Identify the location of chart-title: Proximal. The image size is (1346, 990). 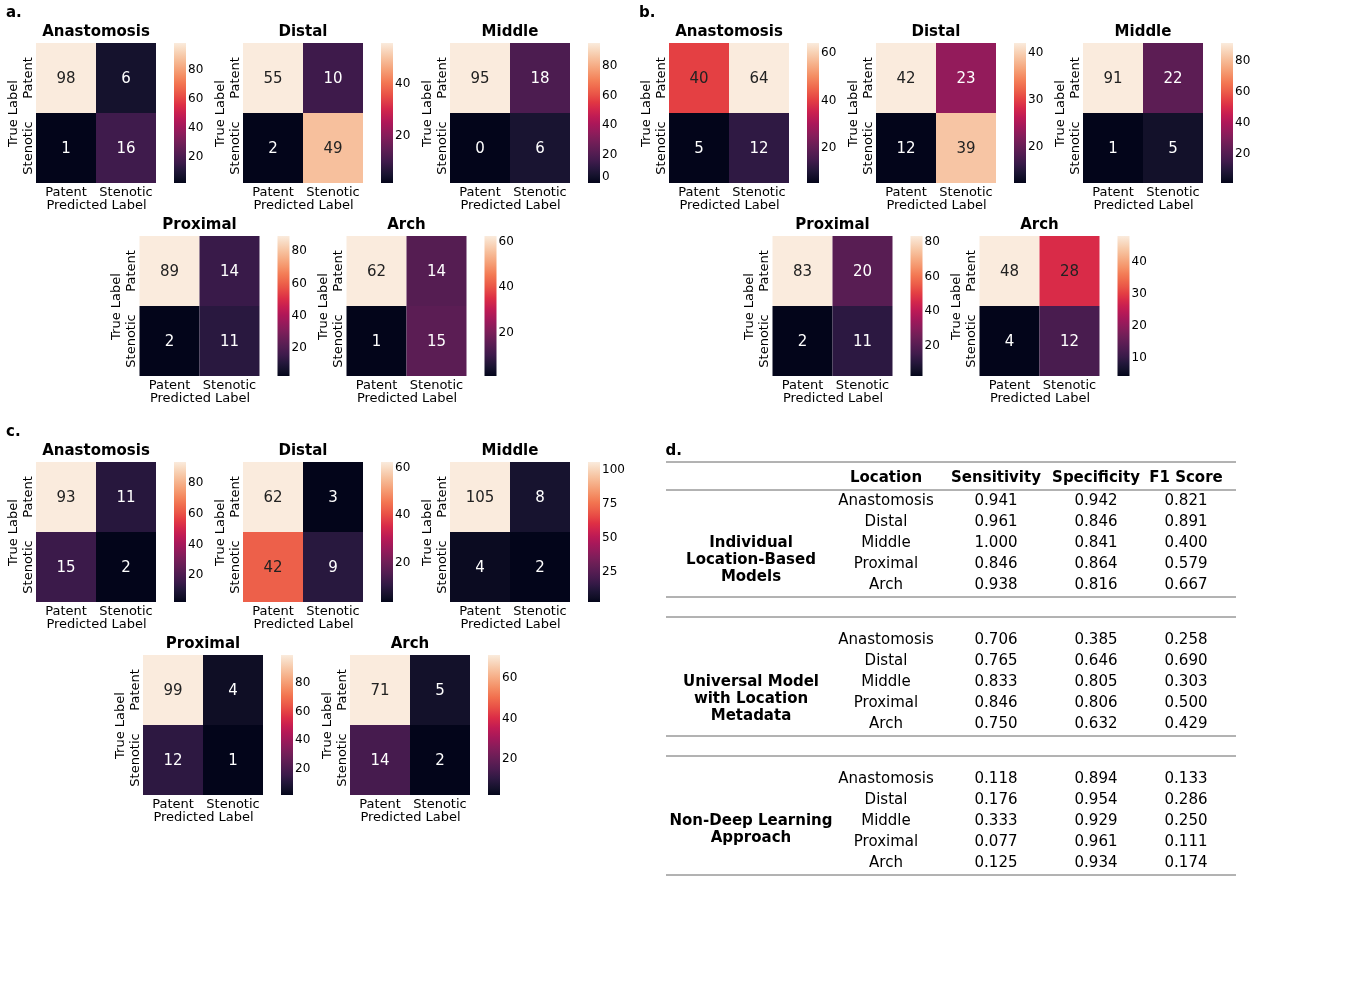
(832, 224).